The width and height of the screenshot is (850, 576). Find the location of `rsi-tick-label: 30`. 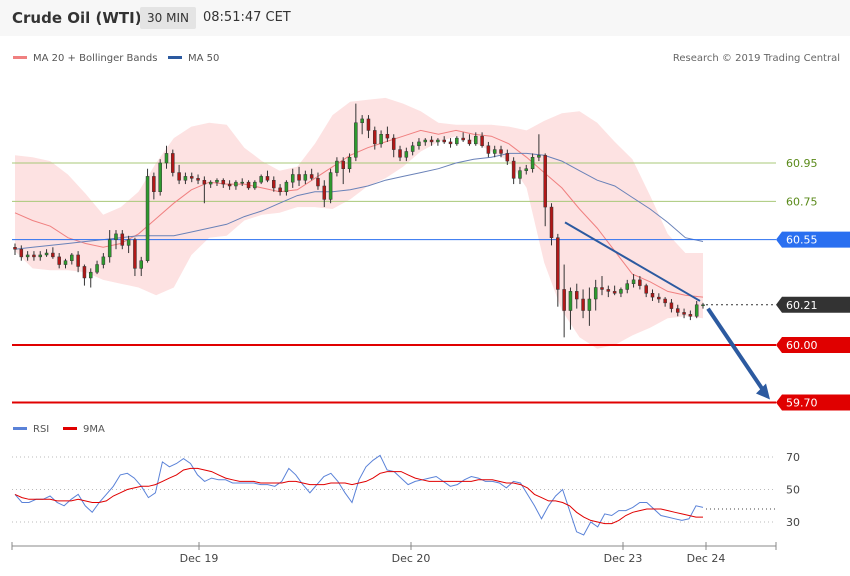

rsi-tick-label: 30 is located at coordinates (793, 522).